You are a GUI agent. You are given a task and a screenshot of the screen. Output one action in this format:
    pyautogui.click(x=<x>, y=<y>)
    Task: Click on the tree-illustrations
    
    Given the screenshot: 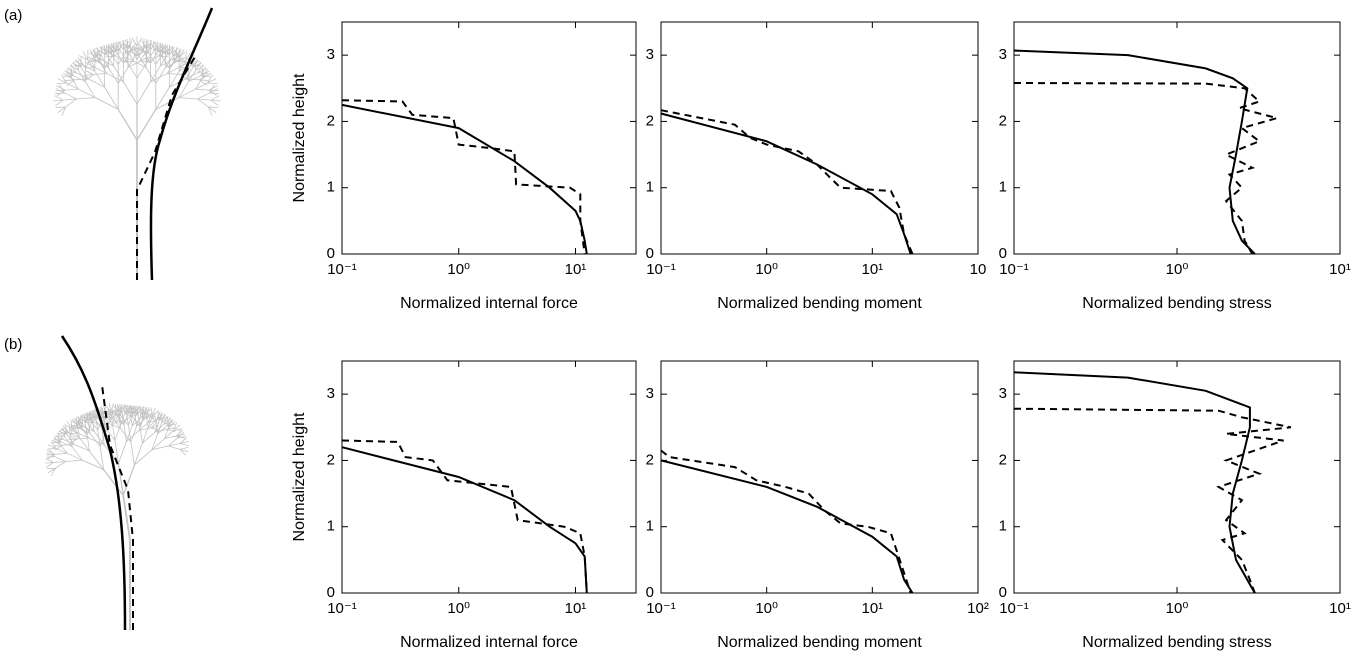 What is the action you would take?
    pyautogui.click(x=132, y=333)
    